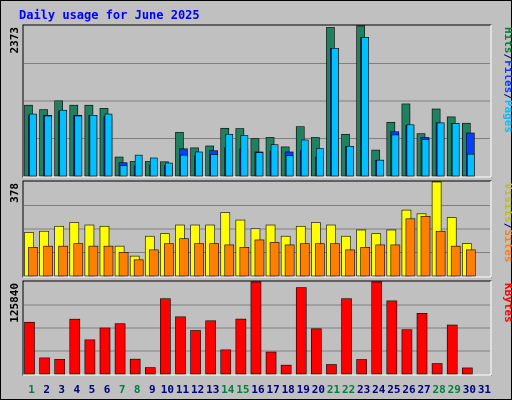 This screenshot has width=512, height=400. Describe the element at coordinates (272, 389) in the screenshot. I see `x-tick-label: 17` at that location.